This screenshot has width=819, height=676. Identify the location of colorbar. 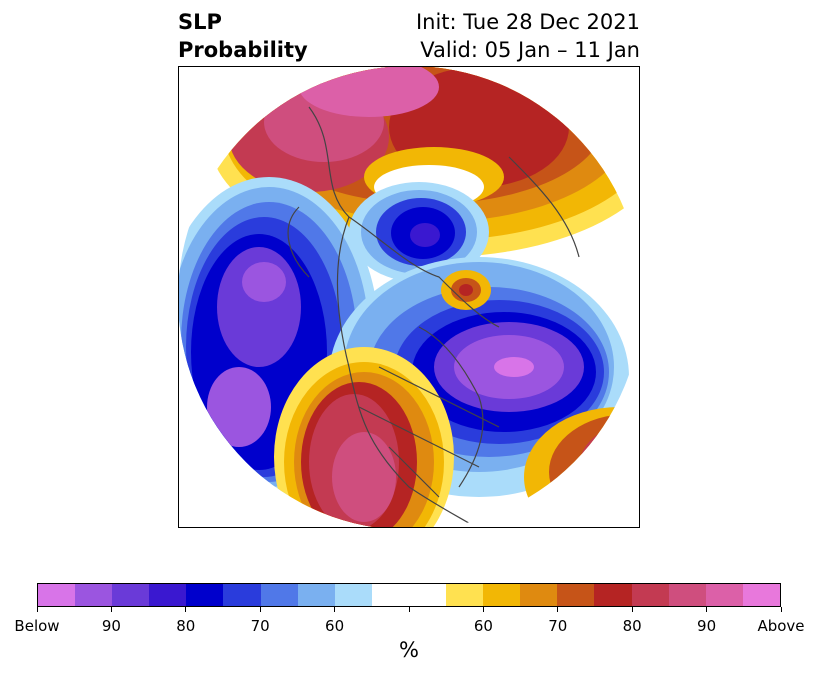
(409, 595).